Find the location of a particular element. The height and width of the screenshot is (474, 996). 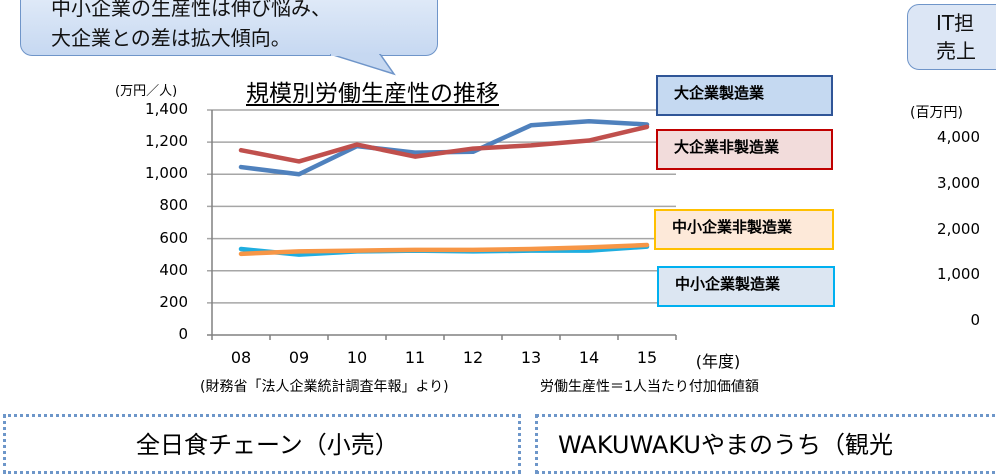

x-tick-label: 09 is located at coordinates (299, 357).